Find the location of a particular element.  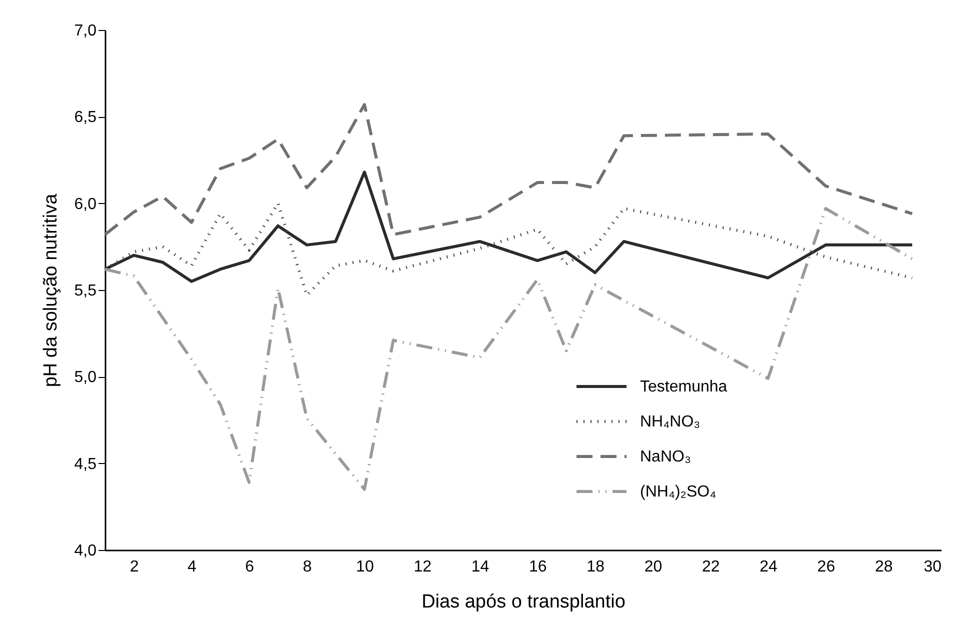

x-tick-label: 28 is located at coordinates (883, 567).